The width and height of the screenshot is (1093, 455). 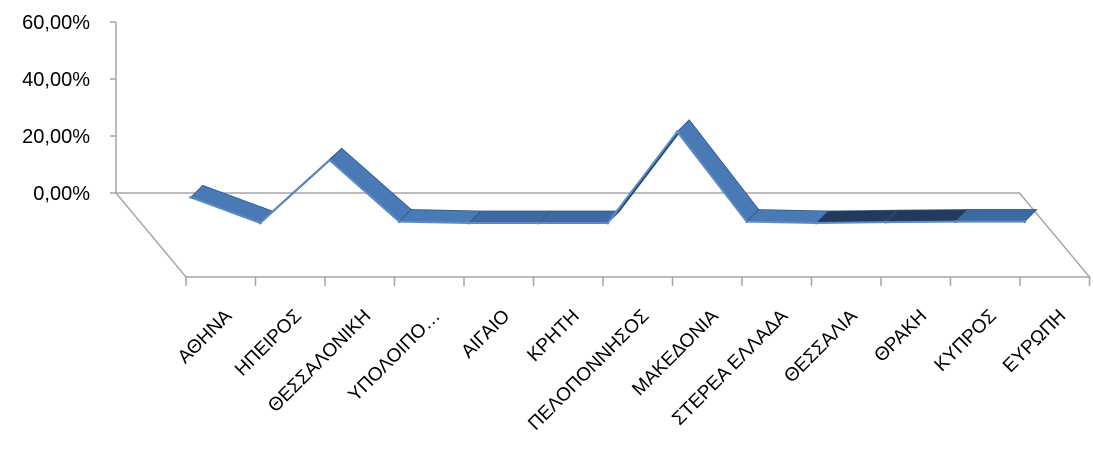 What do you see at coordinates (1034, 341) in the screenshot?
I see `x-tick-label: ΕΥΡΩΠΗ` at bounding box center [1034, 341].